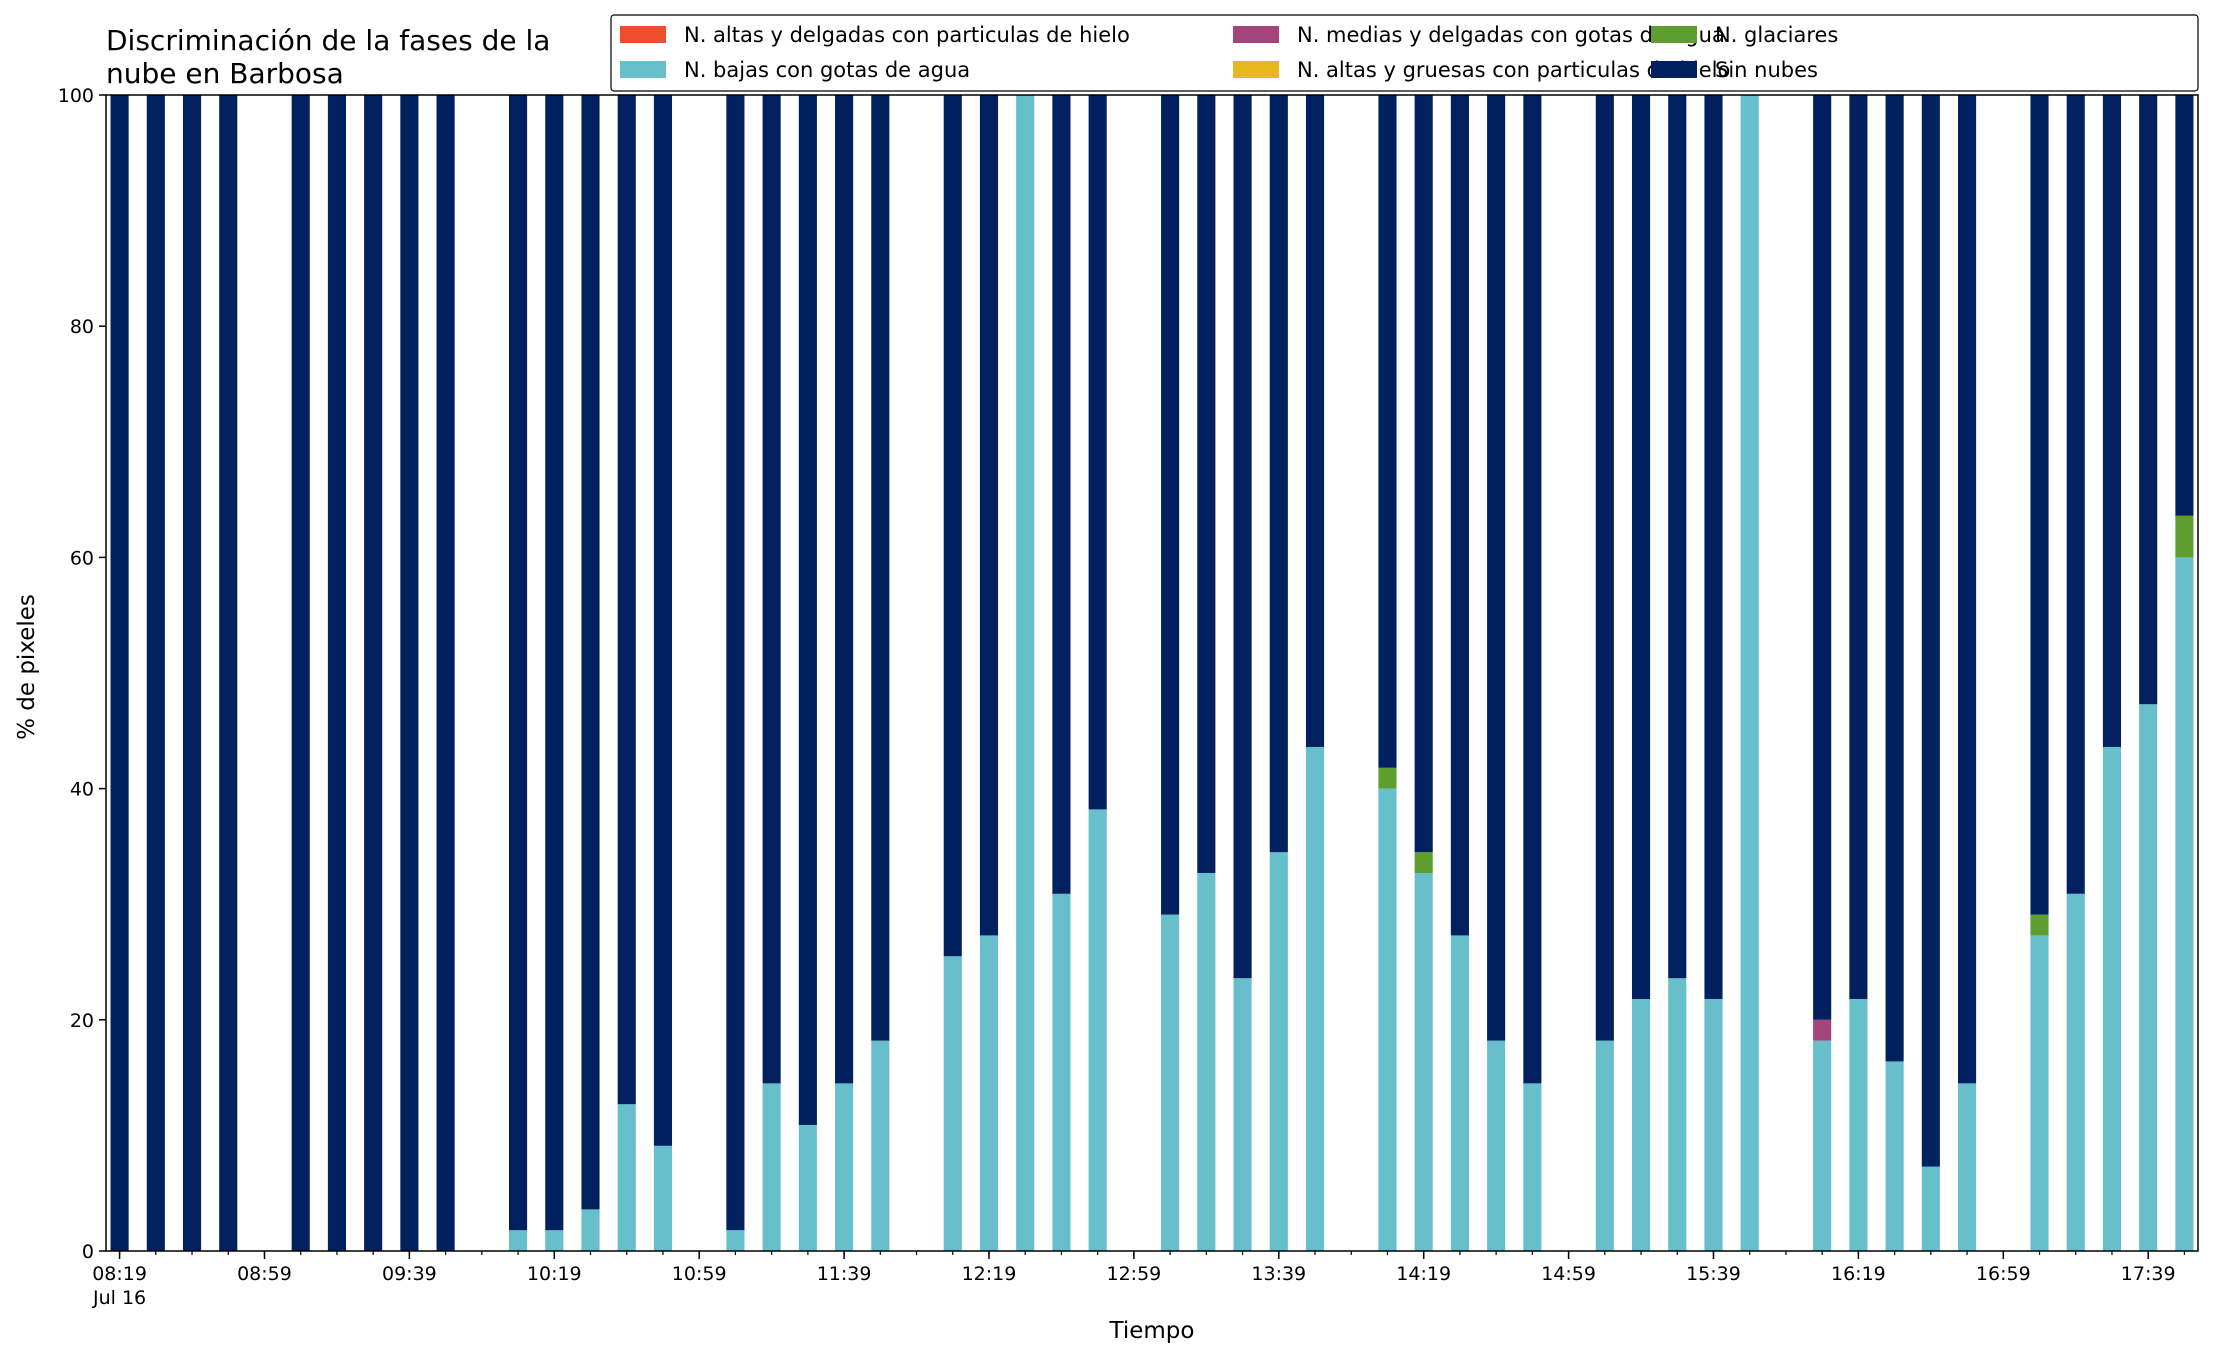 The width and height of the screenshot is (2216, 1355). I want to click on x-tick-label-1219: 12:19, so click(989, 1274).